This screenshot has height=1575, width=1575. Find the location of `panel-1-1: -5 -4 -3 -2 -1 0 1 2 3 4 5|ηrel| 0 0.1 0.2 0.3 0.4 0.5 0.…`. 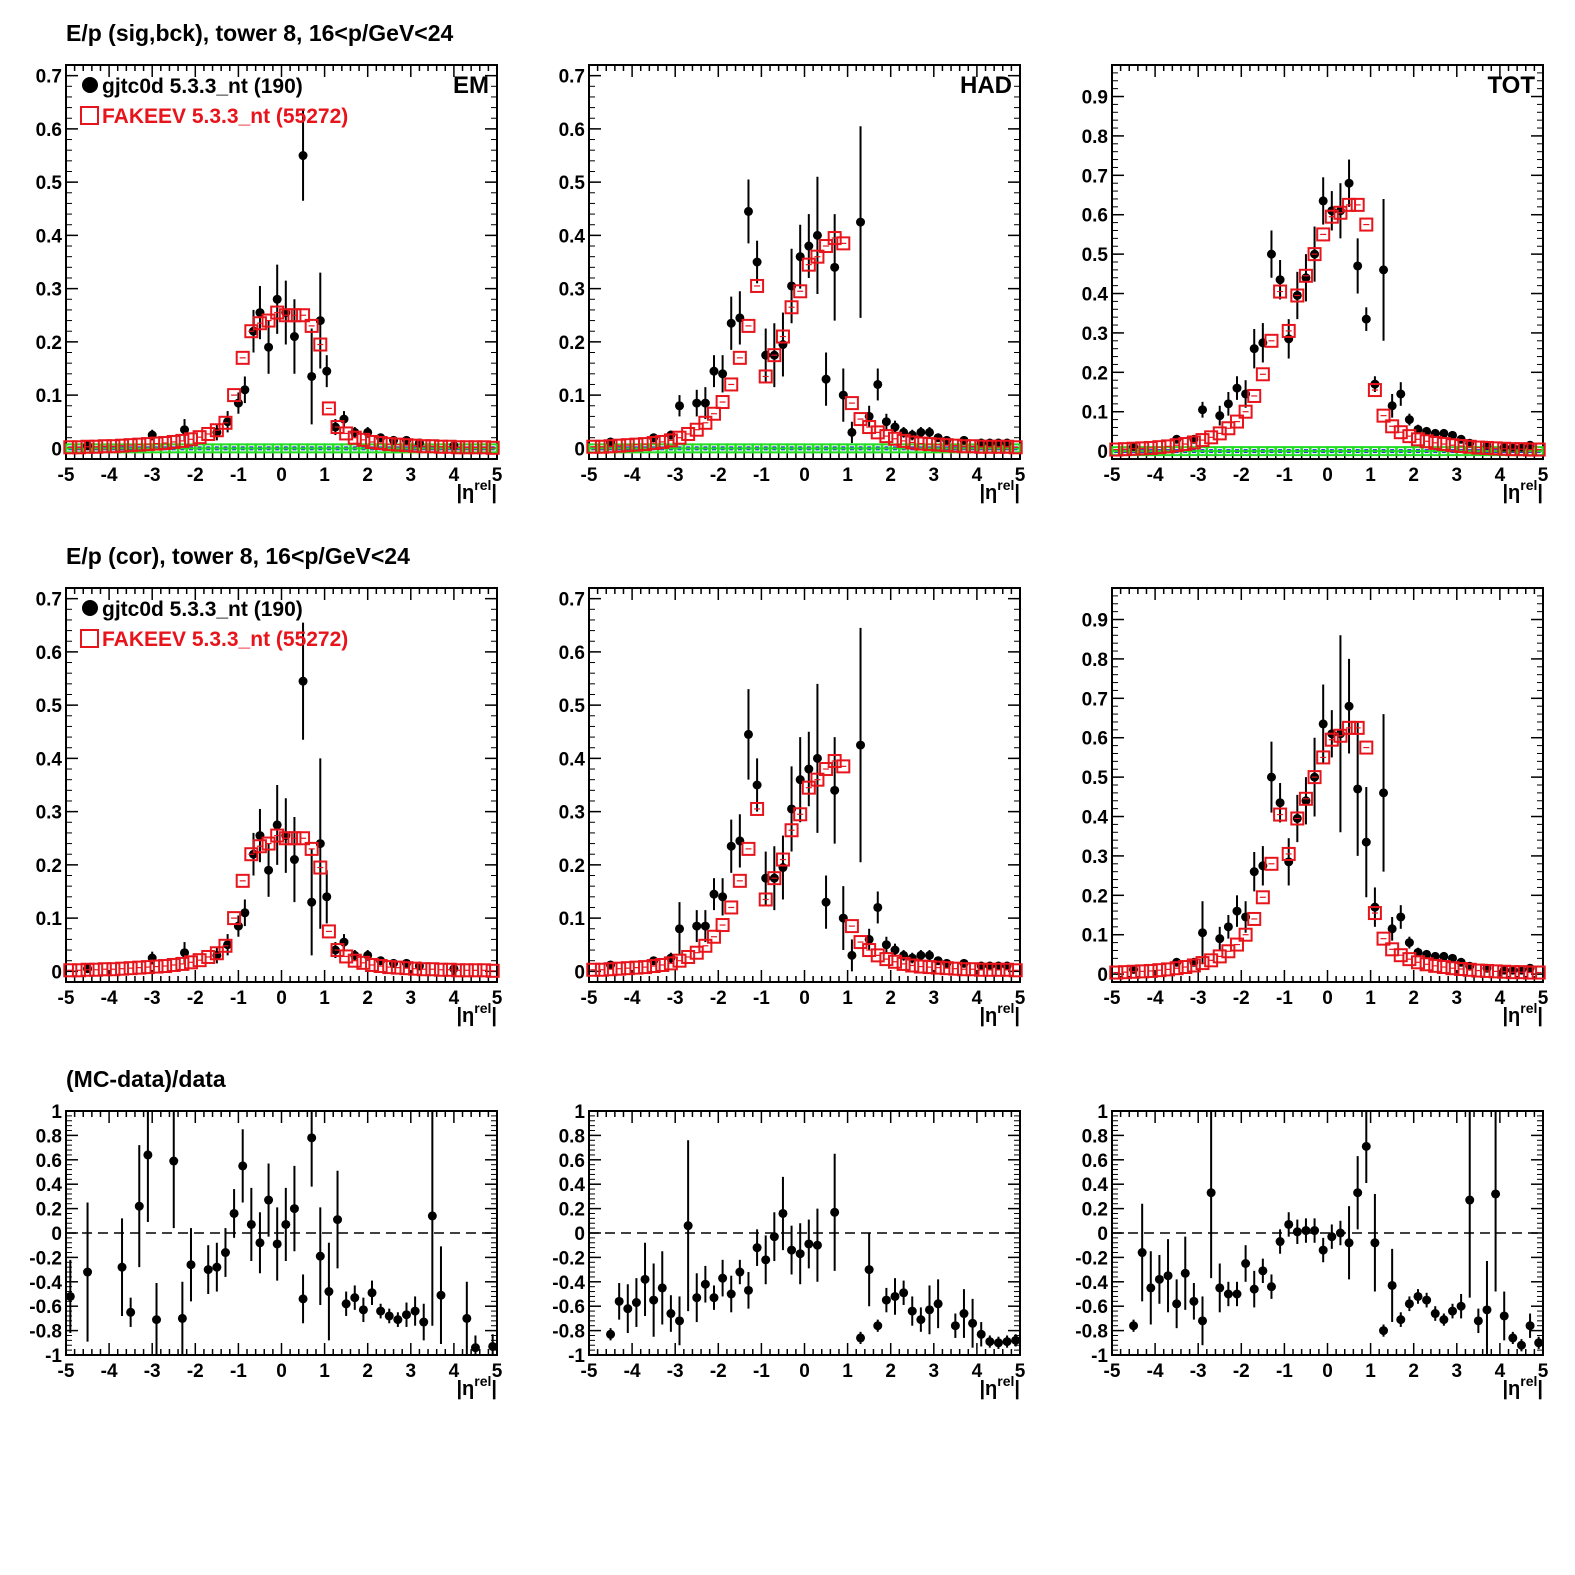

panel-1-1: -5 -4 -3 -2 -1 0 1 2 3 4 5|ηrel| 0 0.1 0.2 0.3 0.4 0.5 0.… is located at coordinates (792, 807).